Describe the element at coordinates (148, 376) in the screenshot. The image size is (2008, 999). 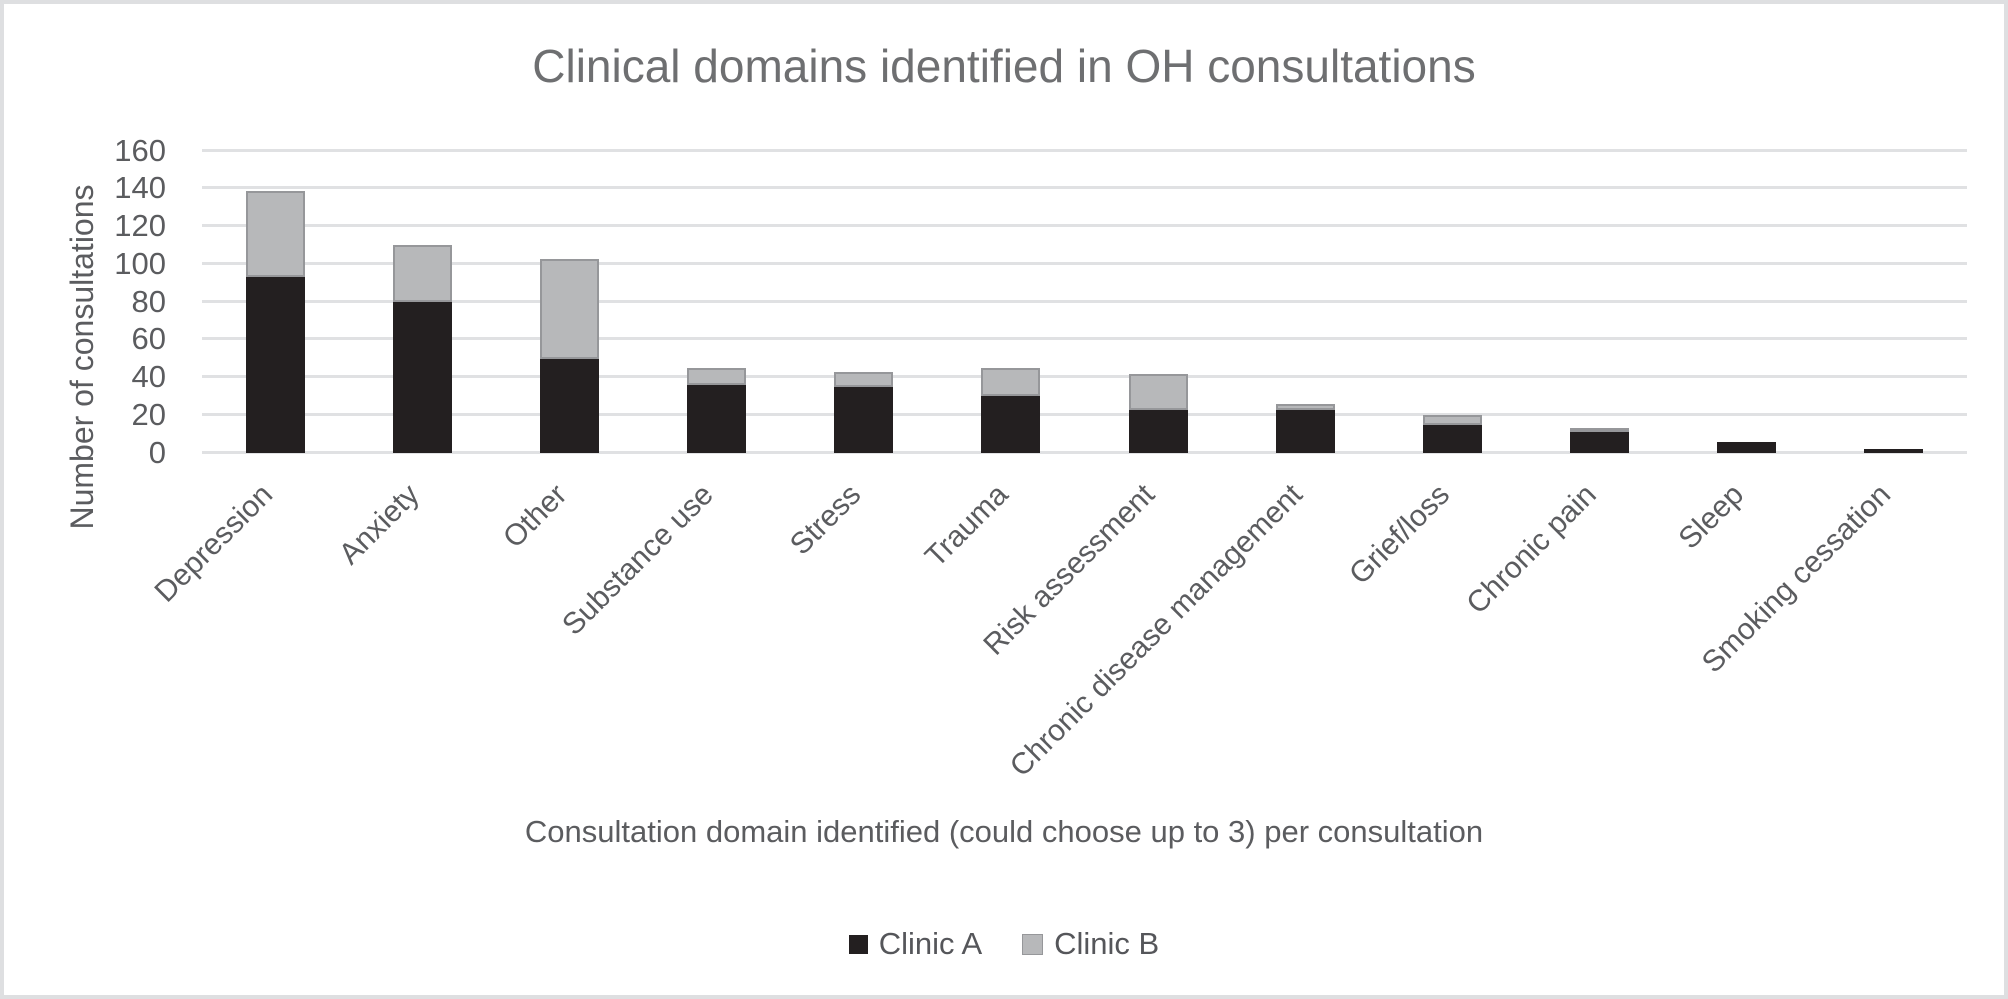
I see `y-tick-label-40: 40` at that location.